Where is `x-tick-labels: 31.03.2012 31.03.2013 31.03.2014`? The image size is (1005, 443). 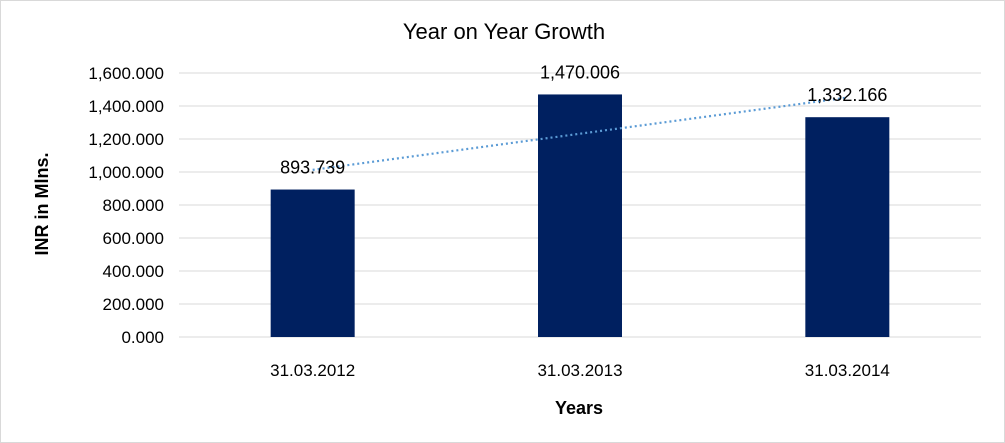
x-tick-labels: 31.03.2012 31.03.2013 31.03.2014 is located at coordinates (580, 370).